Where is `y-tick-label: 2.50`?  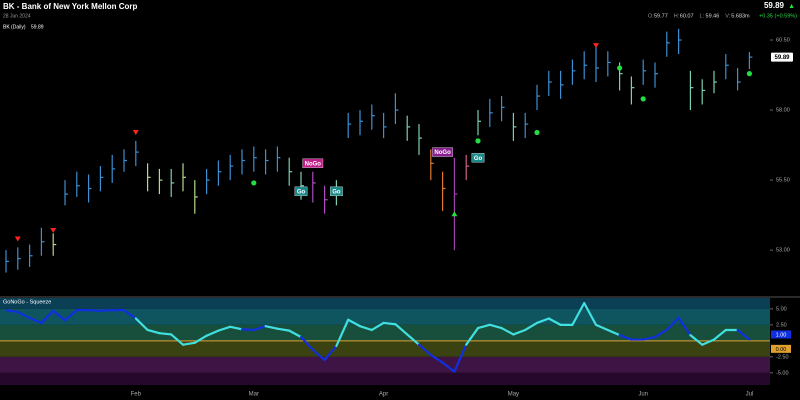
y-tick-label: 2.50 is located at coordinates (781, 325).